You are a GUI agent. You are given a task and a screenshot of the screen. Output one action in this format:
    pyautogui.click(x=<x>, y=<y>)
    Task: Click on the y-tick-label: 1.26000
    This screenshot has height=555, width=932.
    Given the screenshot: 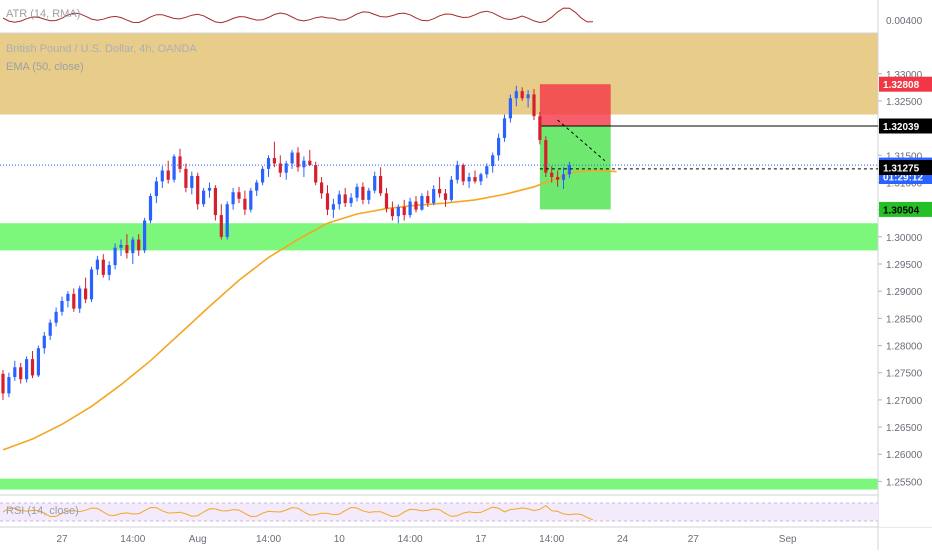 What is the action you would take?
    pyautogui.click(x=904, y=455)
    